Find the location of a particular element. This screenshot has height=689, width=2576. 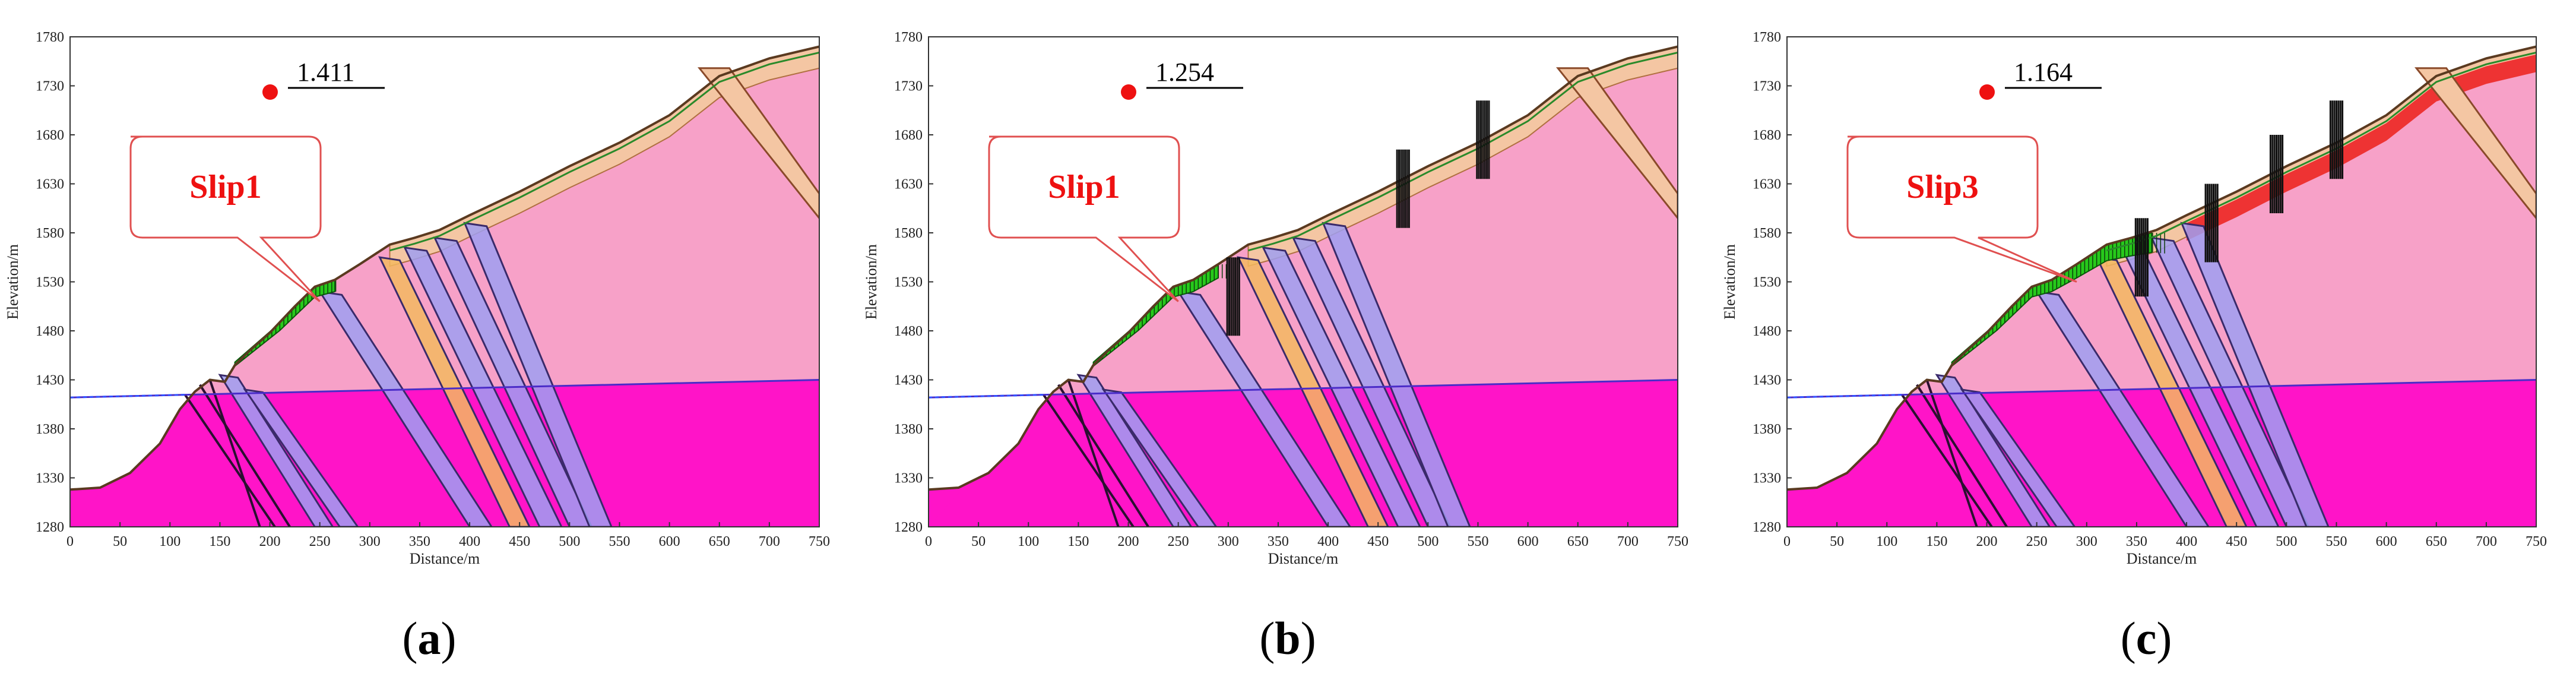

caption-letter-c: c is located at coordinates (2146, 638).